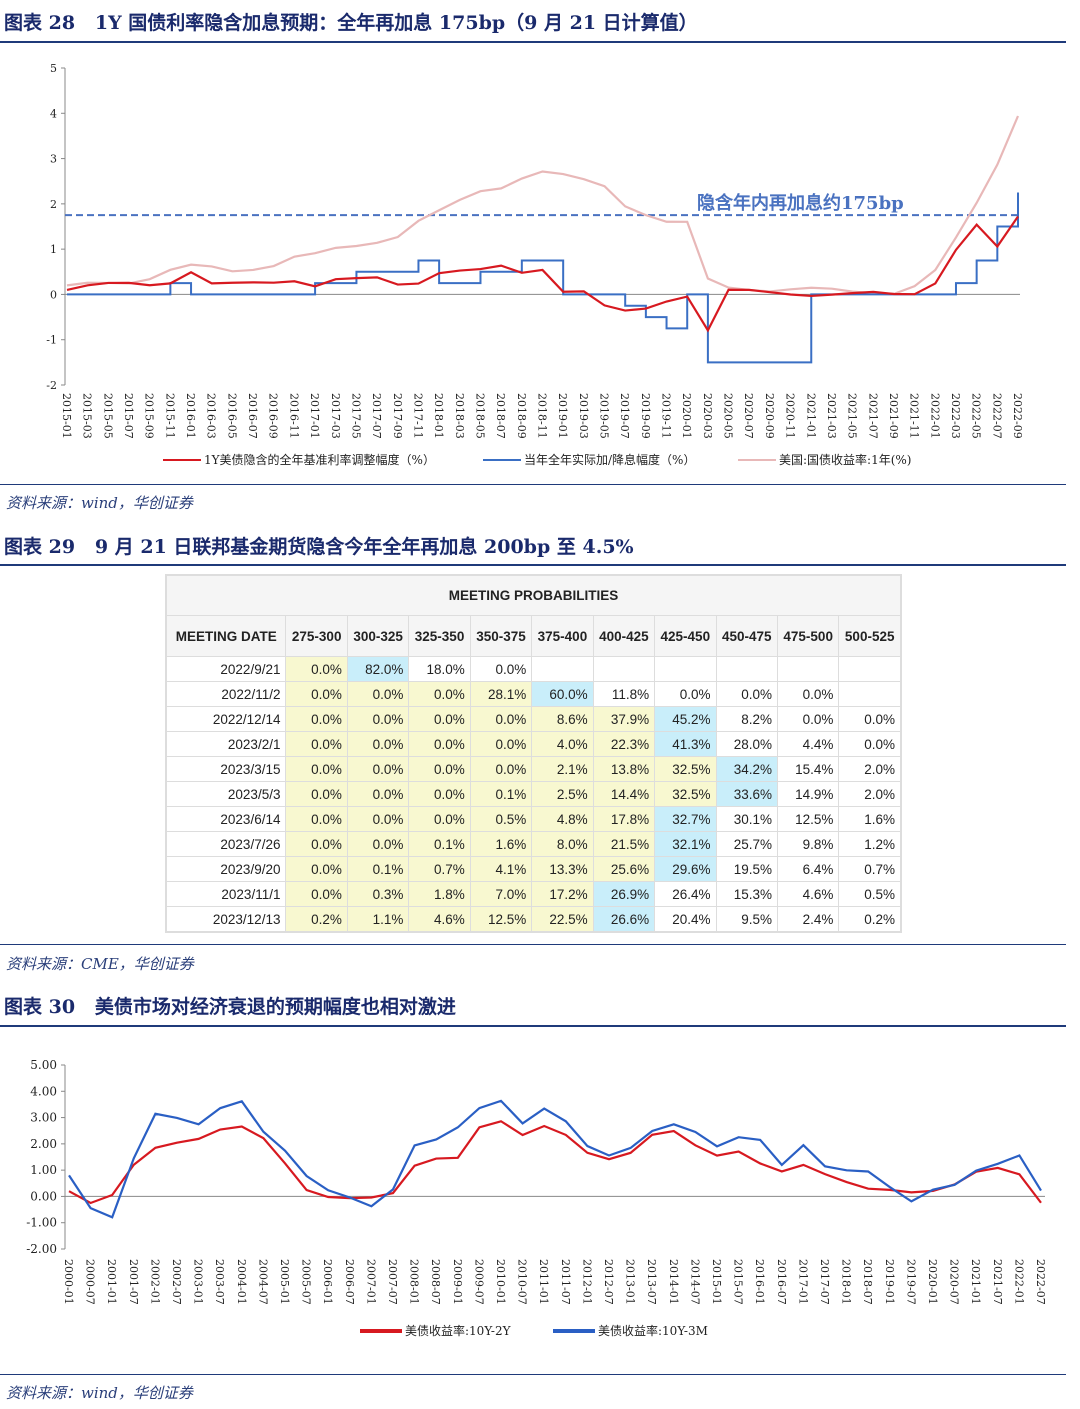 The image size is (1080, 1409). What do you see at coordinates (501, 694) in the screenshot?
I see `probability-cell: 28.1%` at bounding box center [501, 694].